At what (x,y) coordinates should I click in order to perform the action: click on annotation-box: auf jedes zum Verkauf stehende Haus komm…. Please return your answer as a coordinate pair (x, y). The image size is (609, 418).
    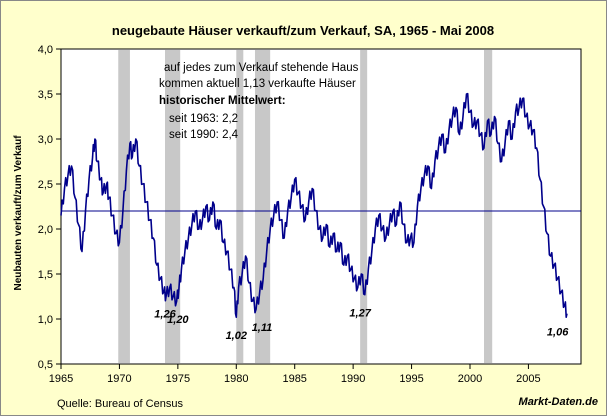
    Looking at the image, I should click on (259, 101).